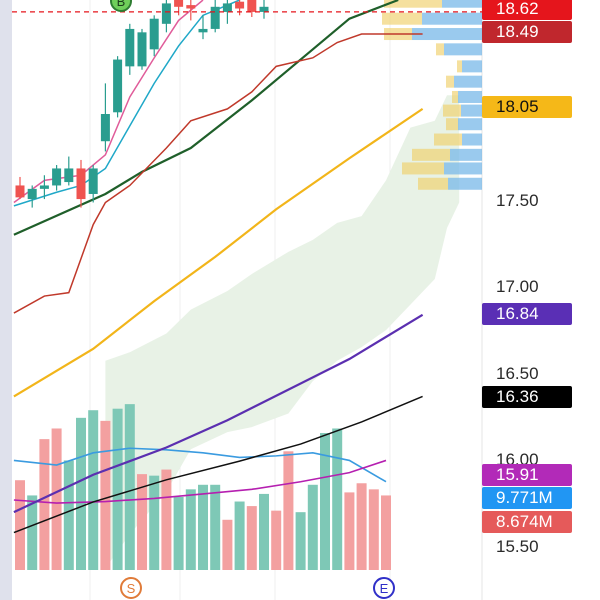  What do you see at coordinates (384, 588) in the screenshot?
I see `earnings-marker: E` at bounding box center [384, 588].